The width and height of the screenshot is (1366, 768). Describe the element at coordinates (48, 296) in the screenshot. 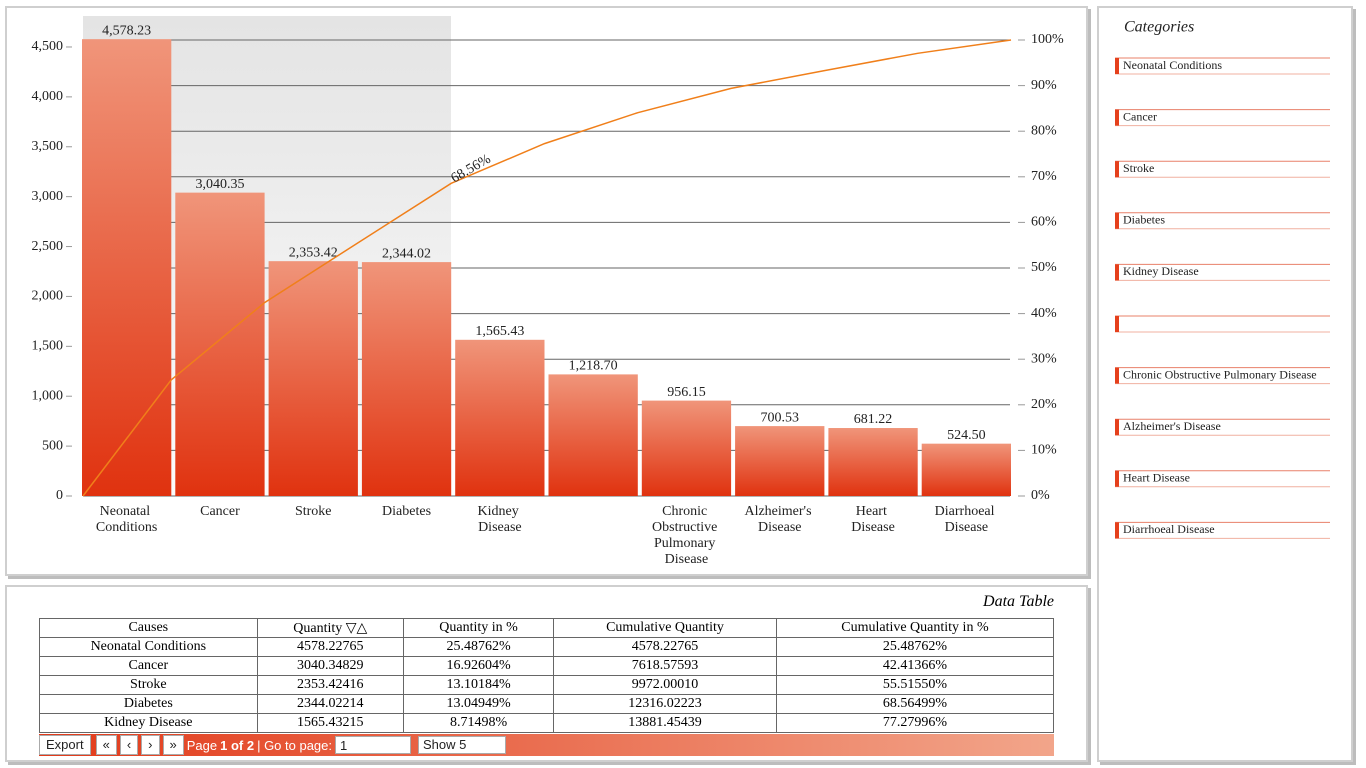

I see `y-tick-label: 2,000` at that location.